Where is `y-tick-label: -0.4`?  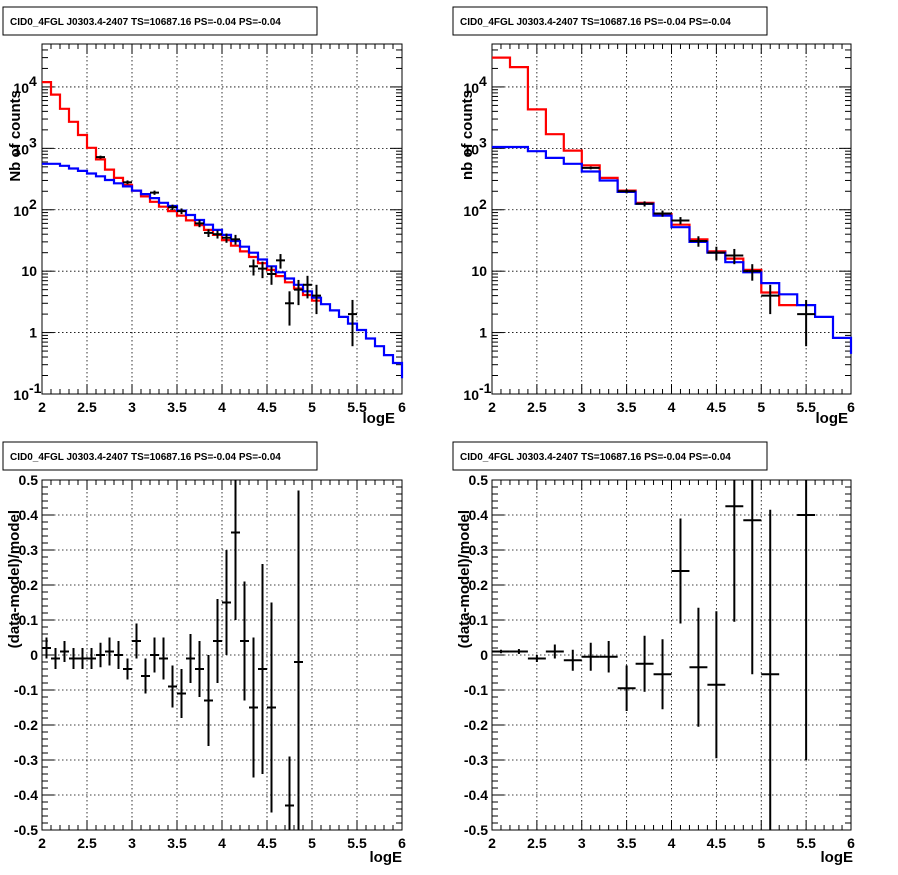 y-tick-label: -0.4 is located at coordinates (476, 795).